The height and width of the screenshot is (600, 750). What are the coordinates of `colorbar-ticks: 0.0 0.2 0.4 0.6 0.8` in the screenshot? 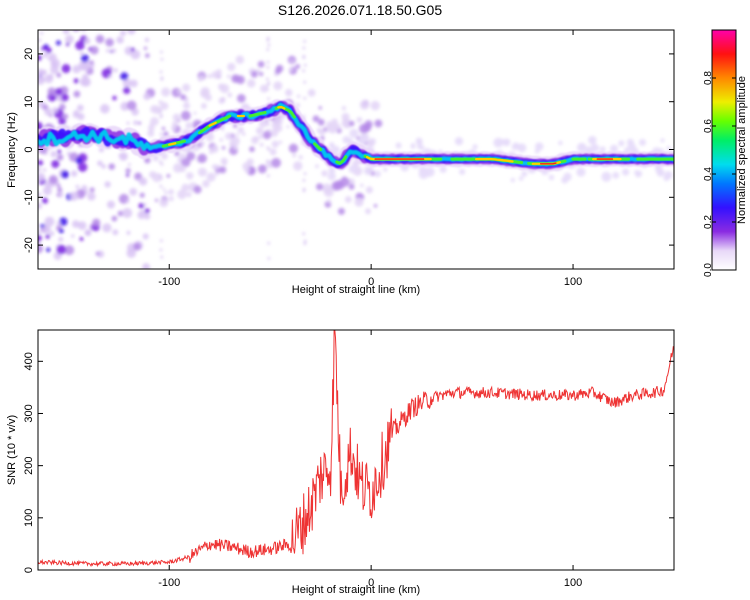 It's located at (719, 174).